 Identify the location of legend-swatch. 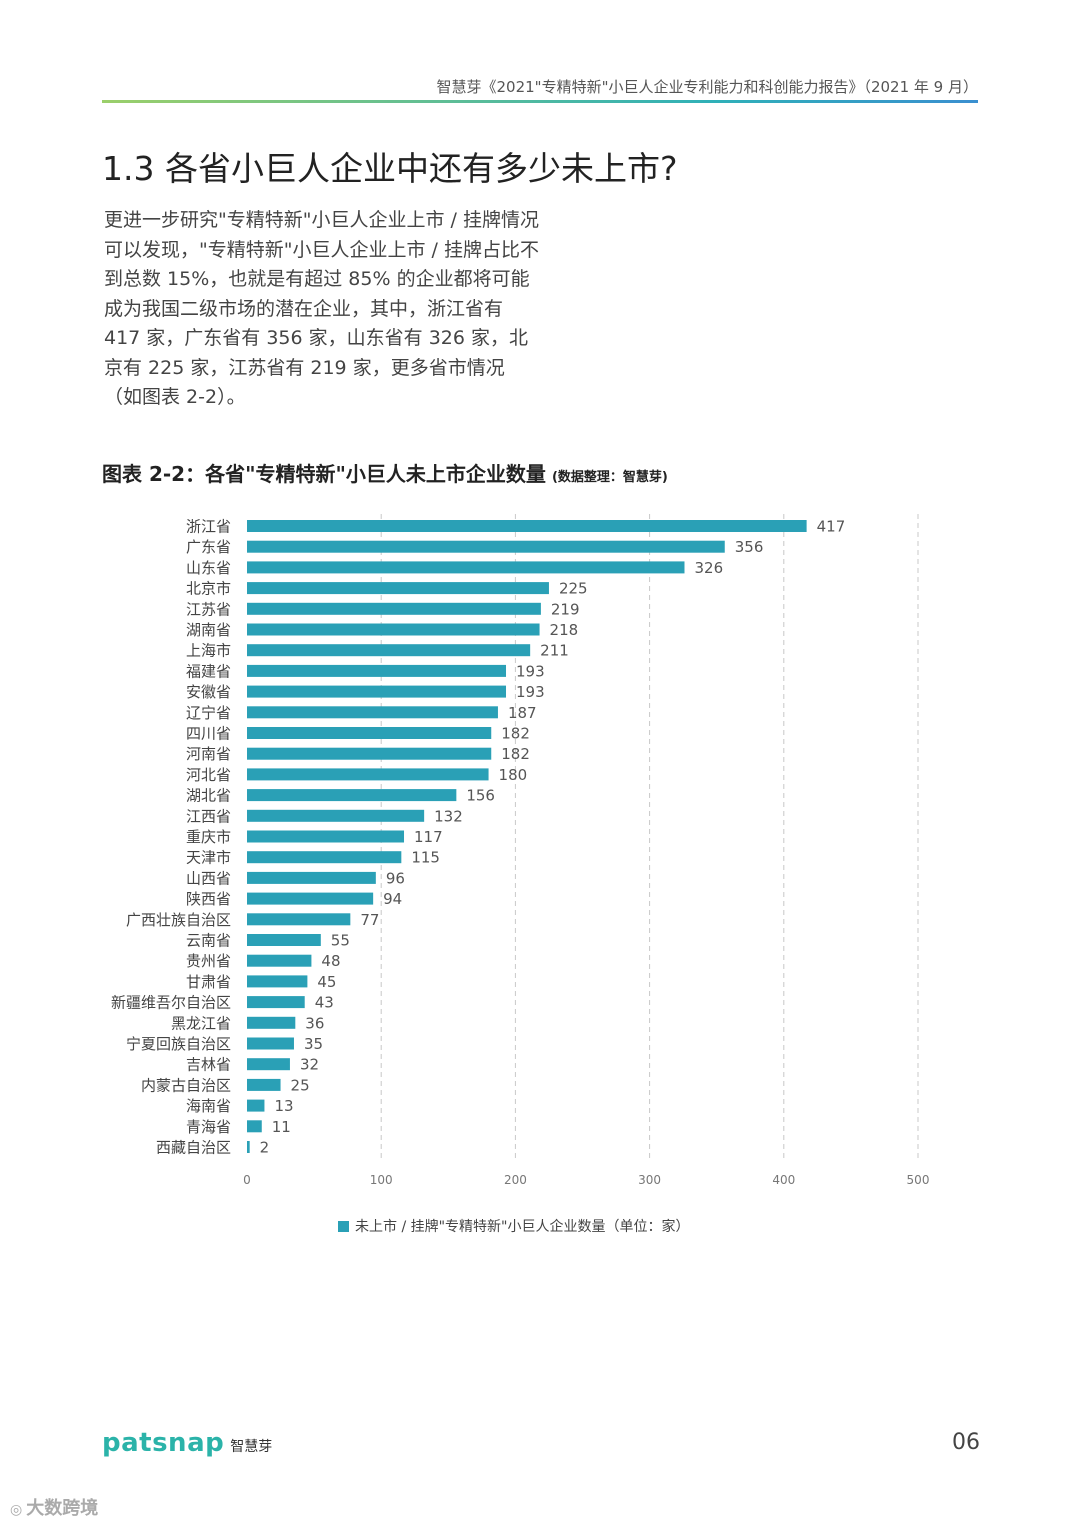
(343, 1226).